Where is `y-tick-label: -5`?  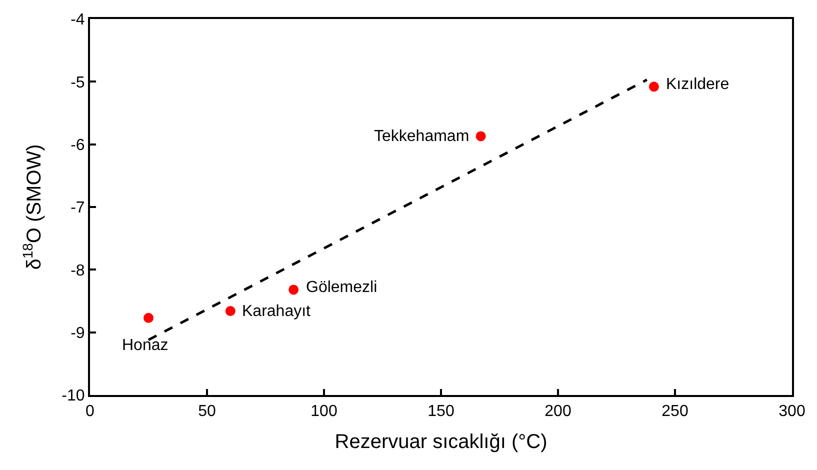 y-tick-label: -5 is located at coordinates (77, 83).